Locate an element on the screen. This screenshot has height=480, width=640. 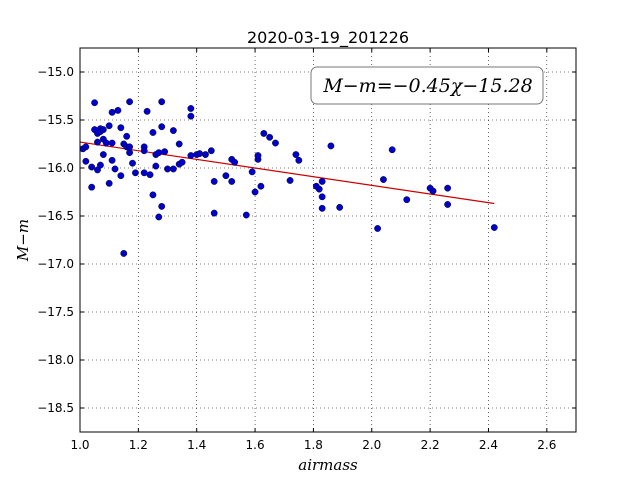
y-tick-label: −15.0 is located at coordinates (55, 72).